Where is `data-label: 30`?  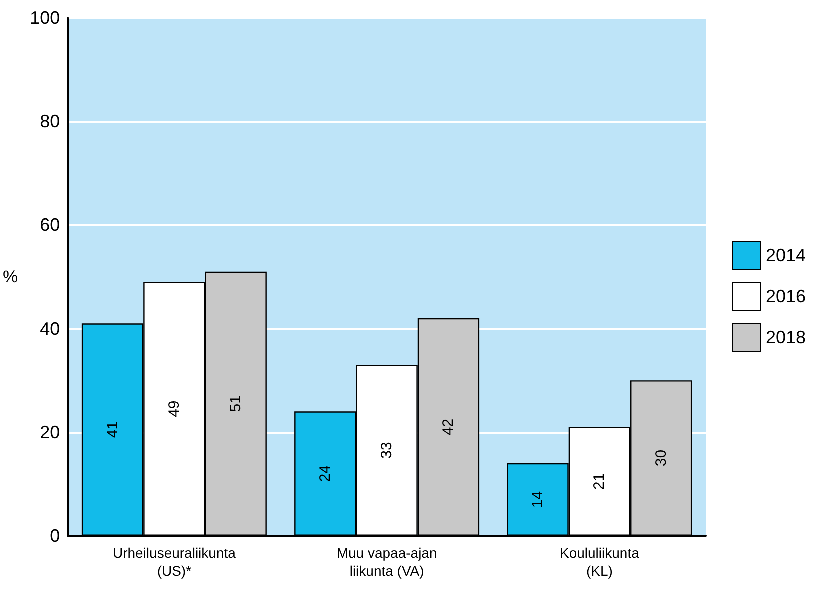 data-label: 30 is located at coordinates (661, 458).